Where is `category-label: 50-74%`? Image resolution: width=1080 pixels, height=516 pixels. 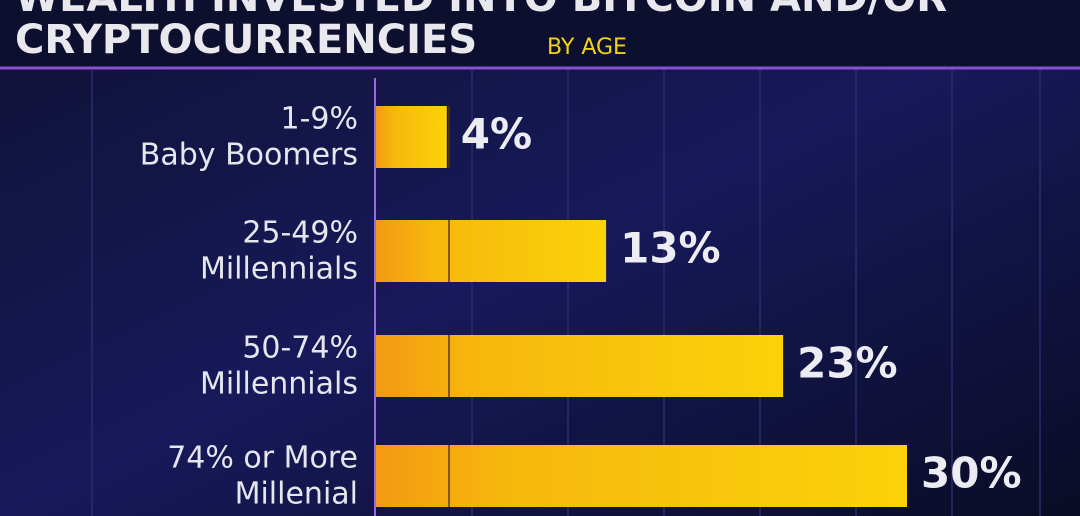
category-label: 50-74% is located at coordinates (300, 348).